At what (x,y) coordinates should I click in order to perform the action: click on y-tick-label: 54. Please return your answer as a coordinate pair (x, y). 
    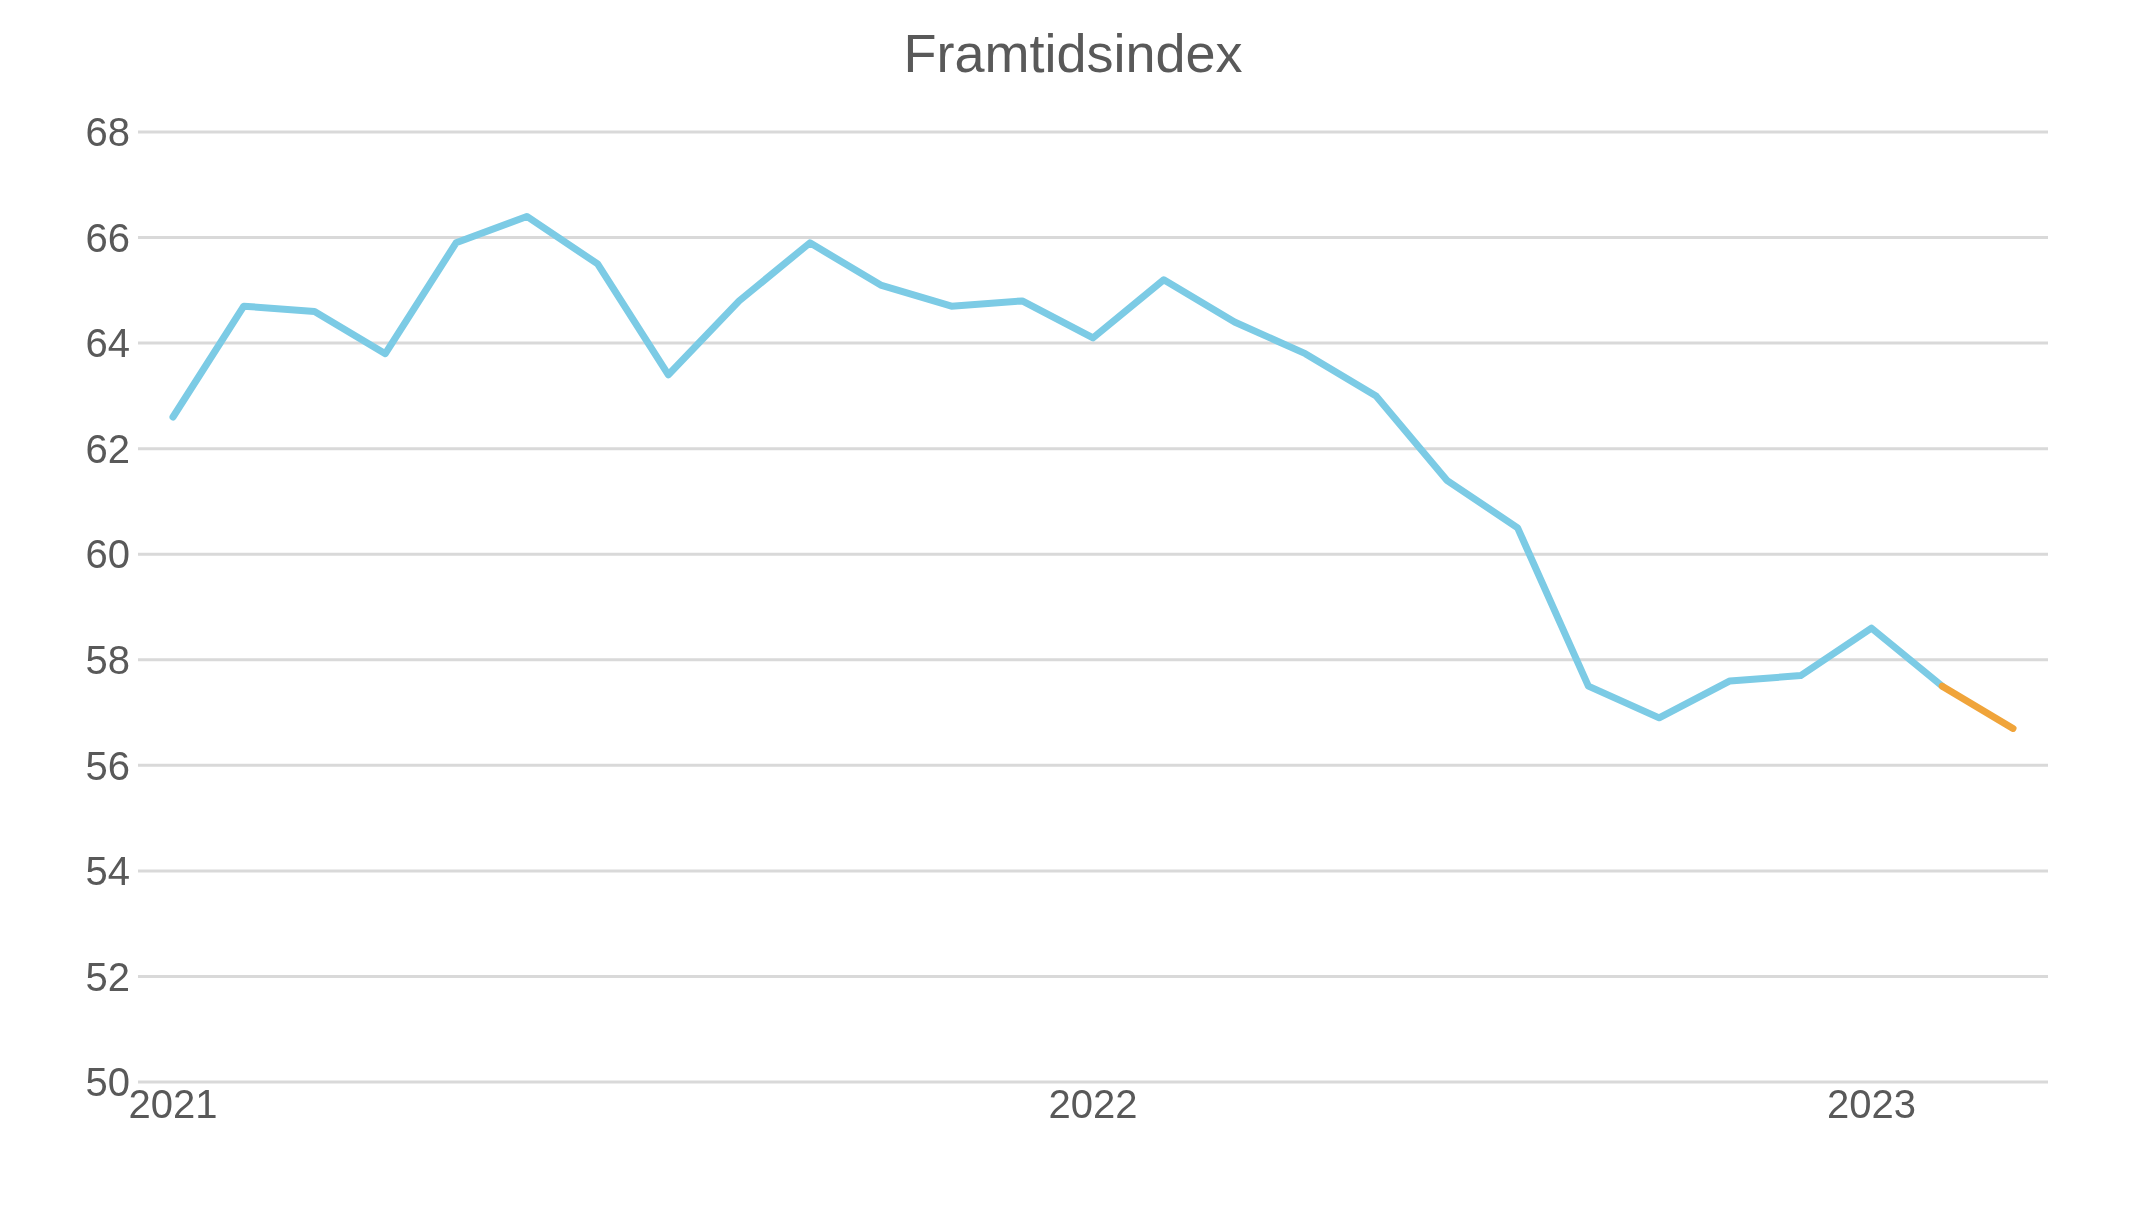
    Looking at the image, I should click on (107, 871).